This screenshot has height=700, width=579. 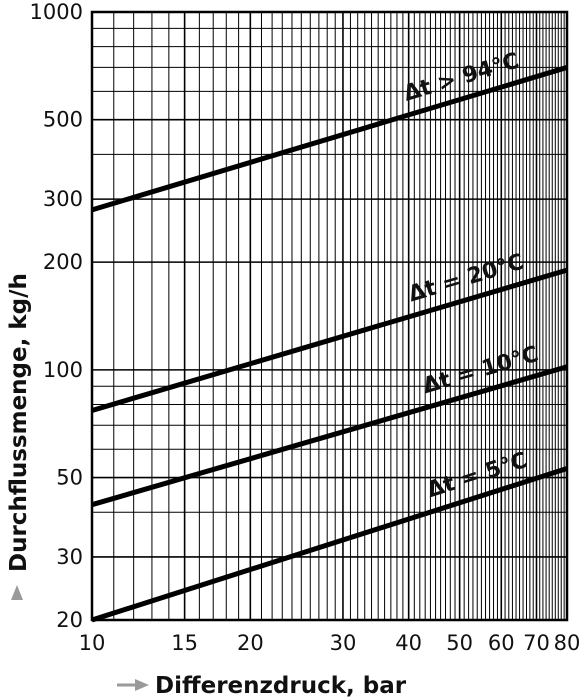 What do you see at coordinates (343, 643) in the screenshot?
I see `x-tick-label: 30` at bounding box center [343, 643].